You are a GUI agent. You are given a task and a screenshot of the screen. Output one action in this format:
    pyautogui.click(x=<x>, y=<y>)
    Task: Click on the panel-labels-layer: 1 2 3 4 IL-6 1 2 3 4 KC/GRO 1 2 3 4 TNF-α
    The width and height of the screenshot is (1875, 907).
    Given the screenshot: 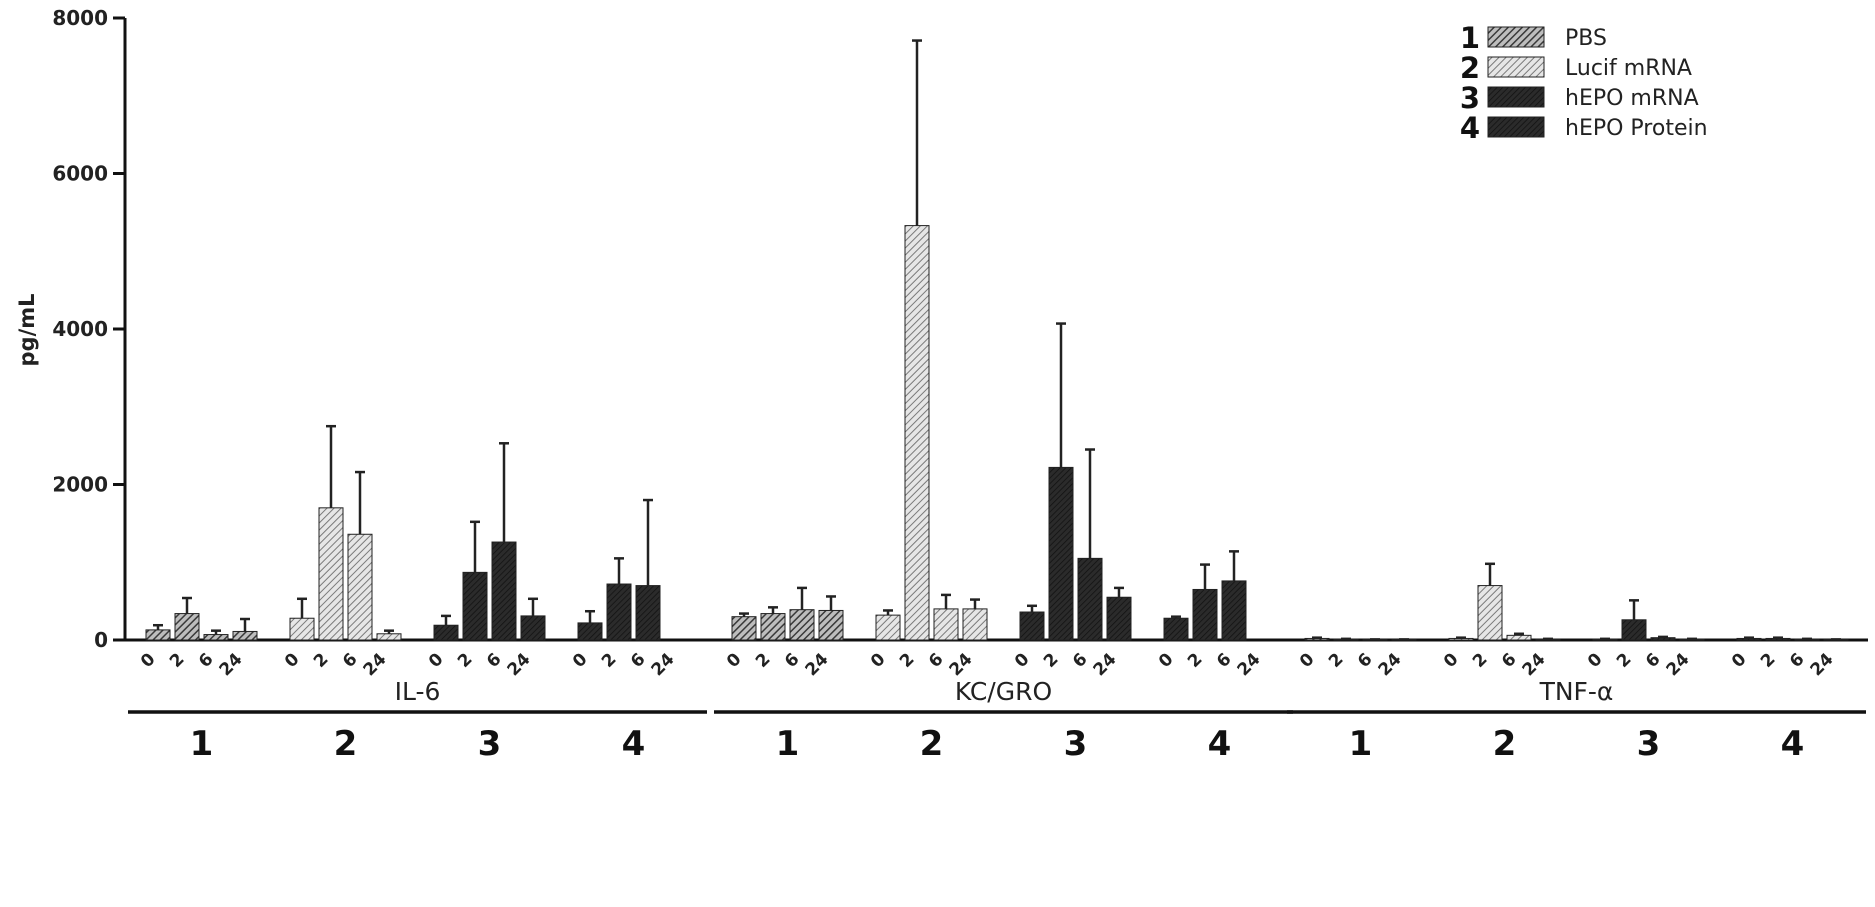 What is the action you would take?
    pyautogui.click(x=997, y=720)
    